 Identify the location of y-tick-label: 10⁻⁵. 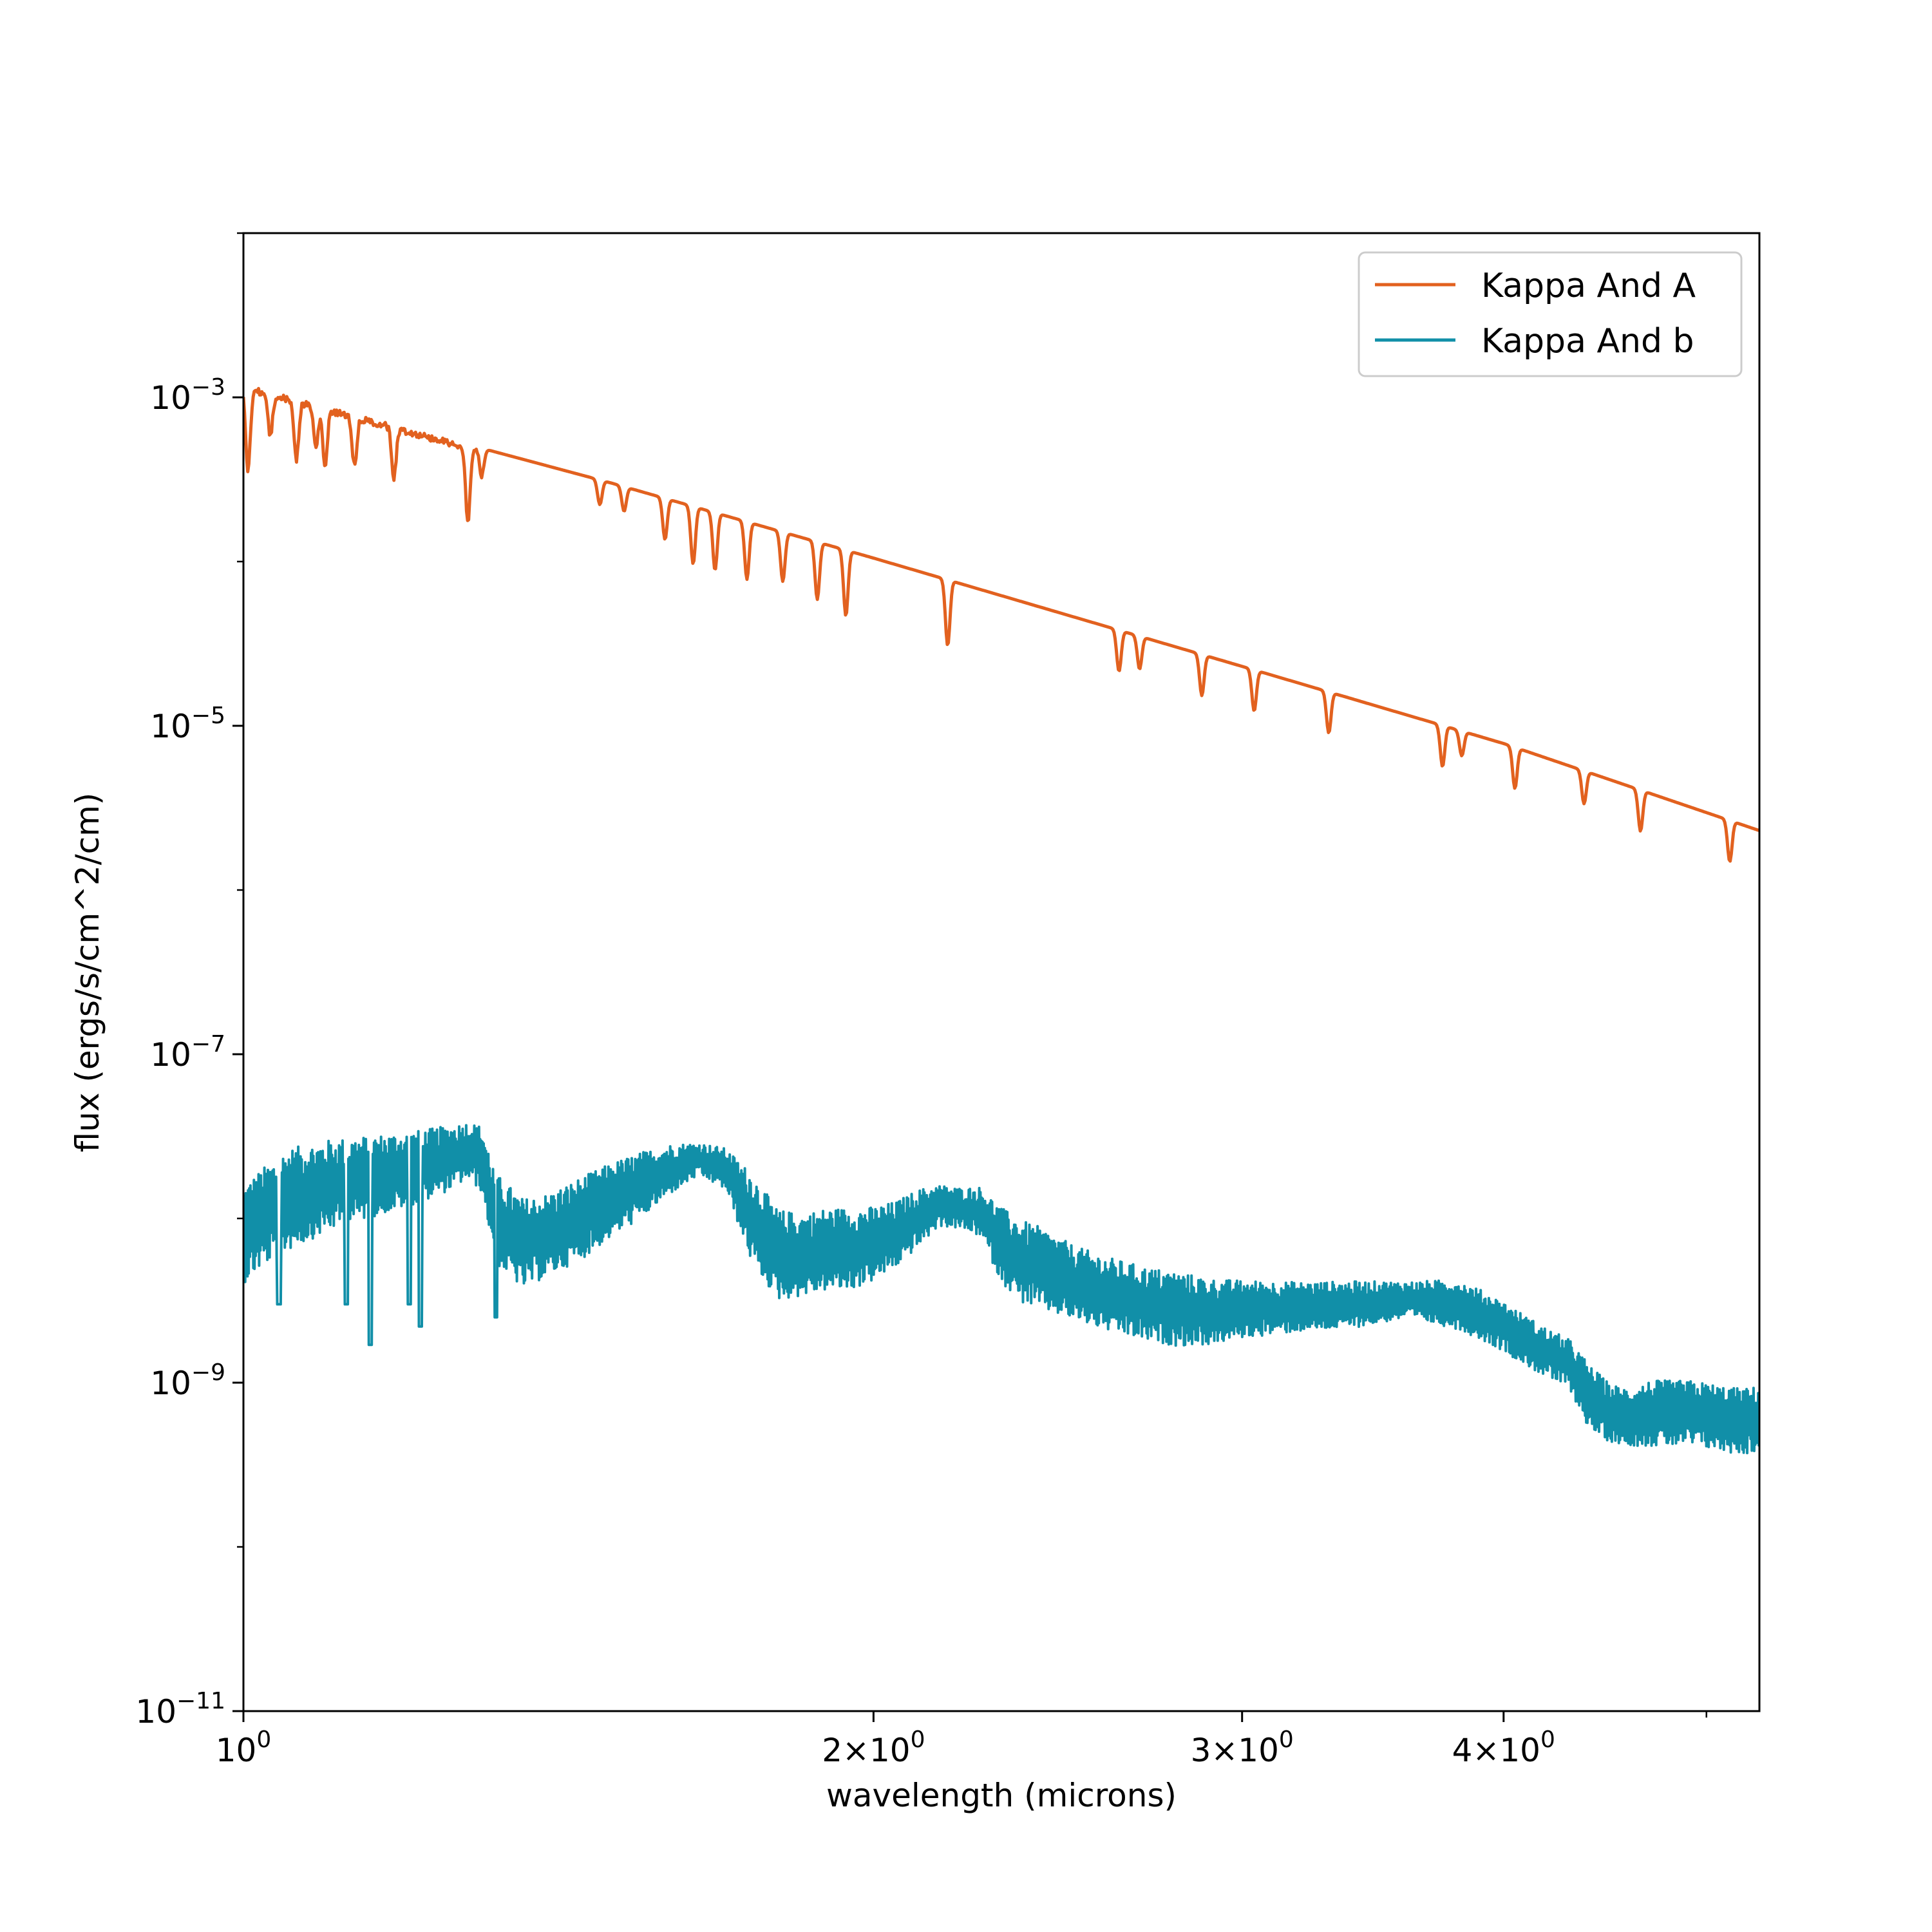
(187, 724).